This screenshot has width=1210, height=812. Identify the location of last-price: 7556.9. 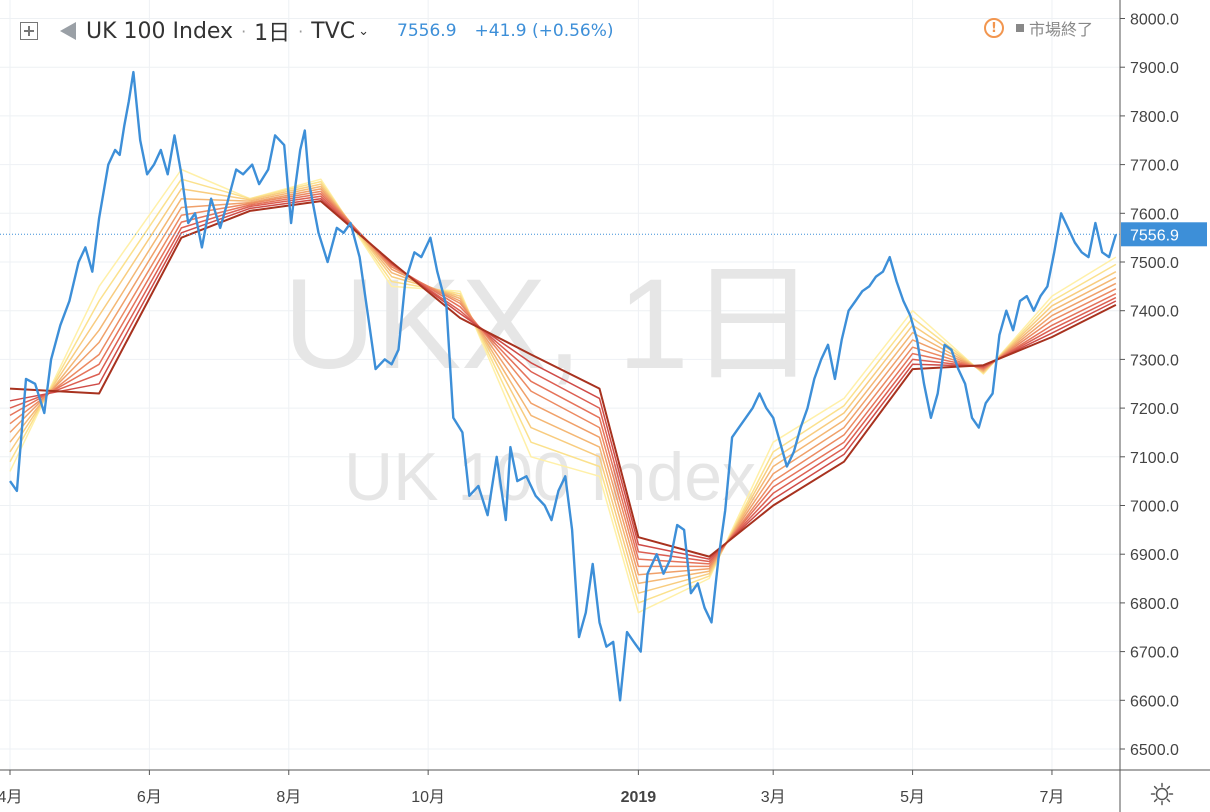
(427, 31).